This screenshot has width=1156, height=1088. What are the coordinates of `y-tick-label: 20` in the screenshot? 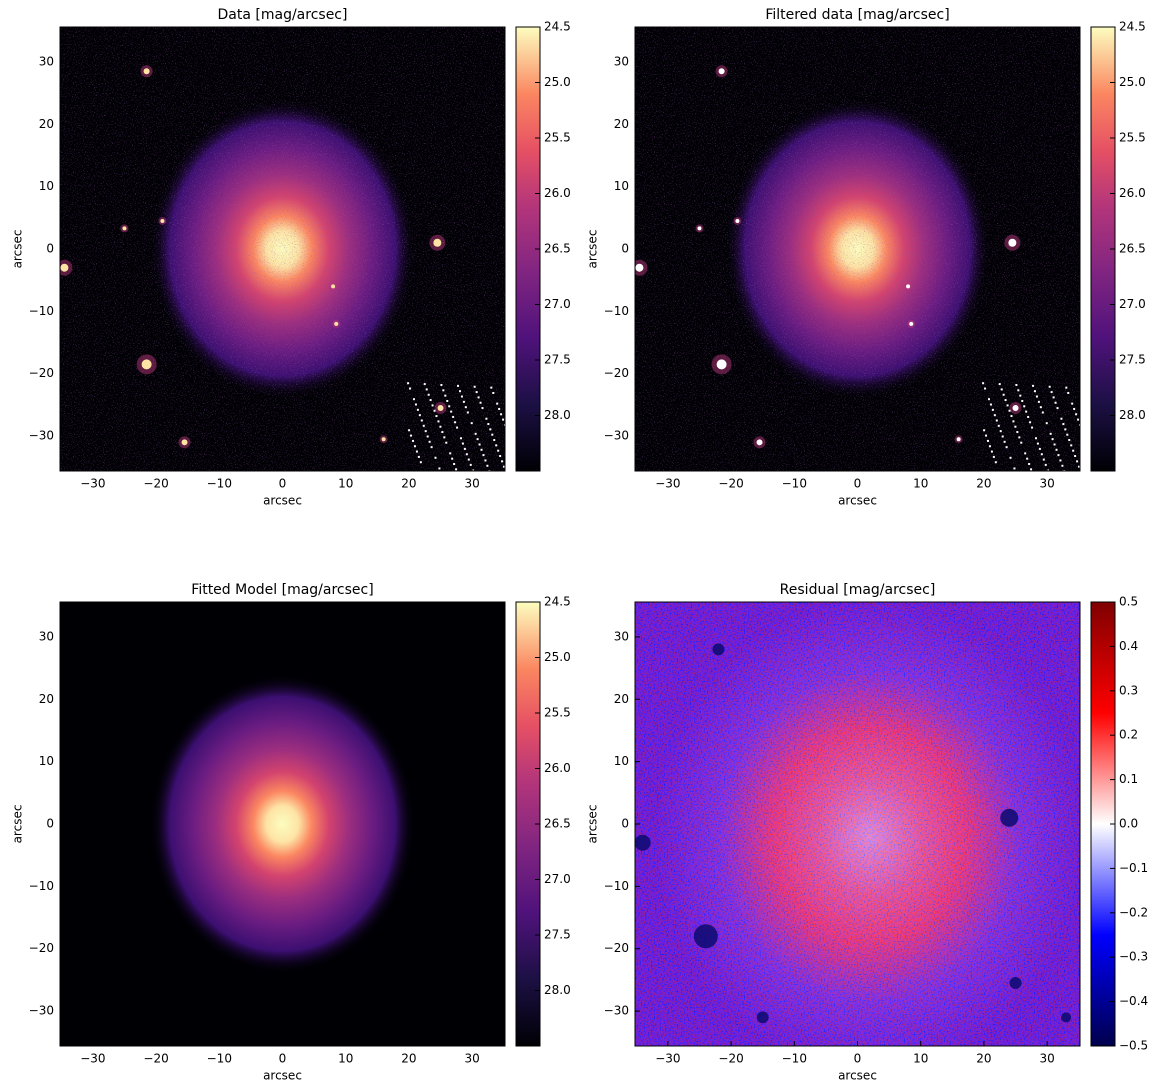 It's located at (46, 699).